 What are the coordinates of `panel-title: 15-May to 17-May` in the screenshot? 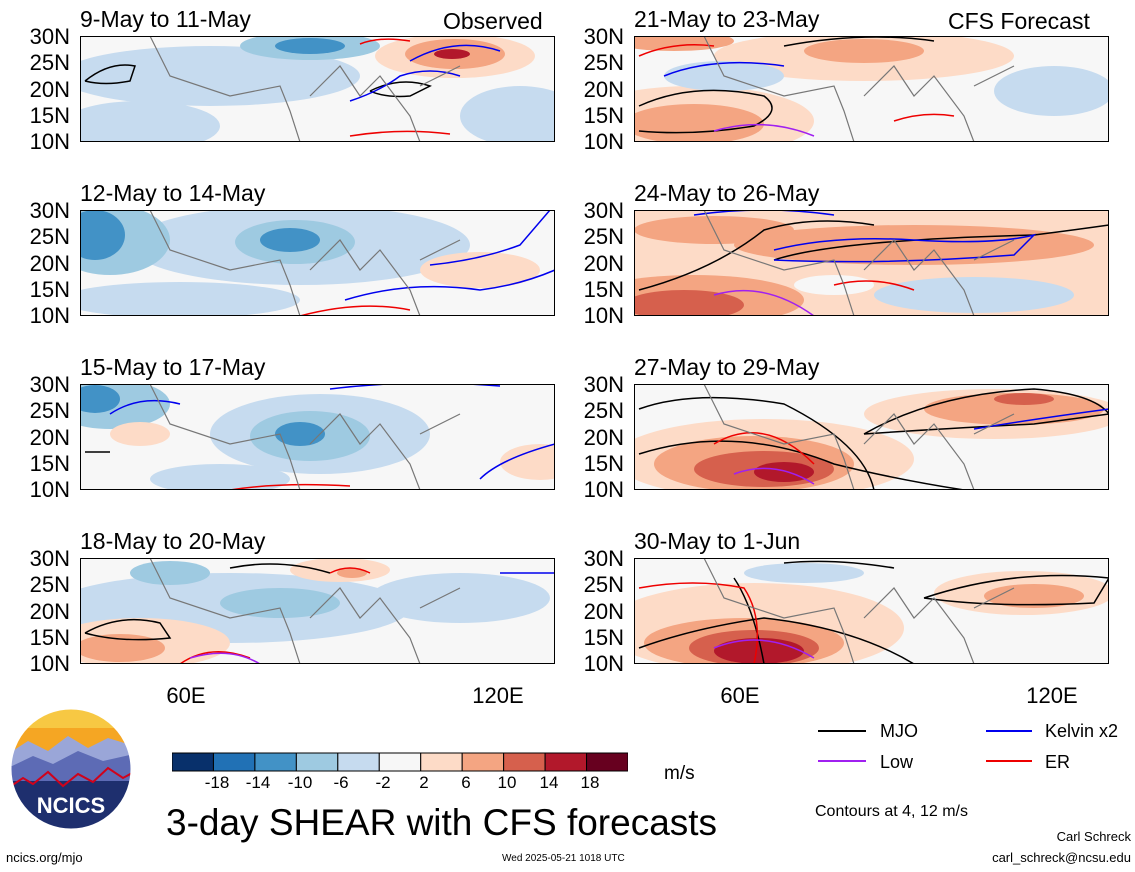 It's located at (173, 367).